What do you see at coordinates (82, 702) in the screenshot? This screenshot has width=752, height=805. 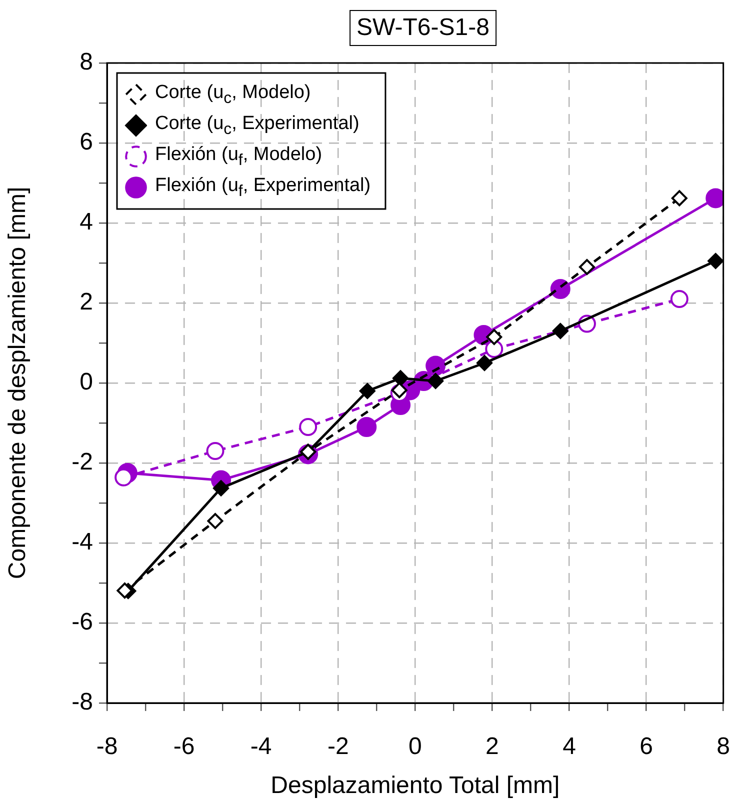 I see `y-tick-label: -8` at bounding box center [82, 702].